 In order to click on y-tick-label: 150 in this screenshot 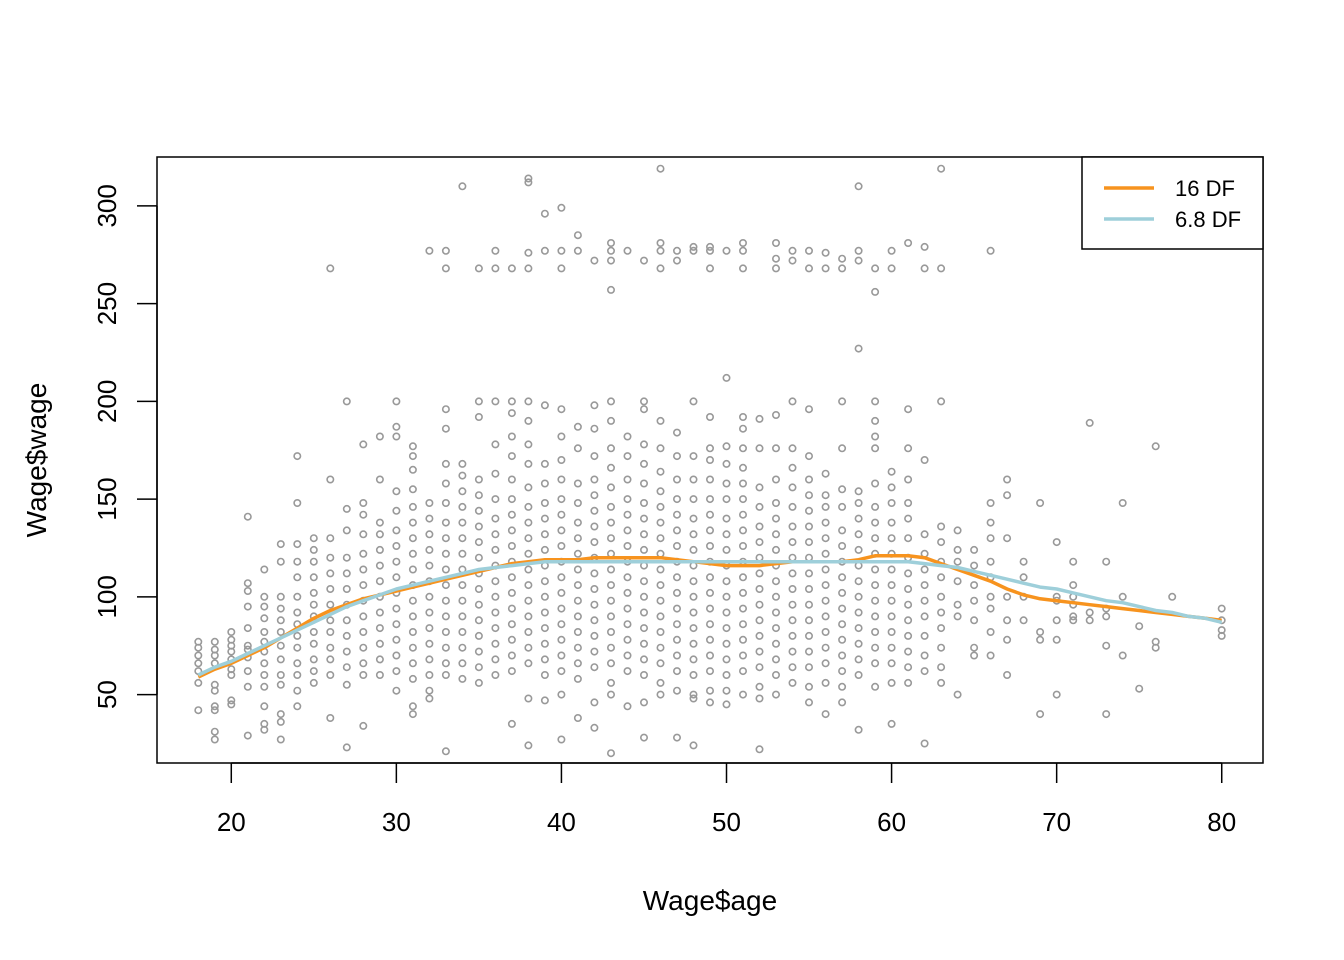, I will do `click(107, 498)`.